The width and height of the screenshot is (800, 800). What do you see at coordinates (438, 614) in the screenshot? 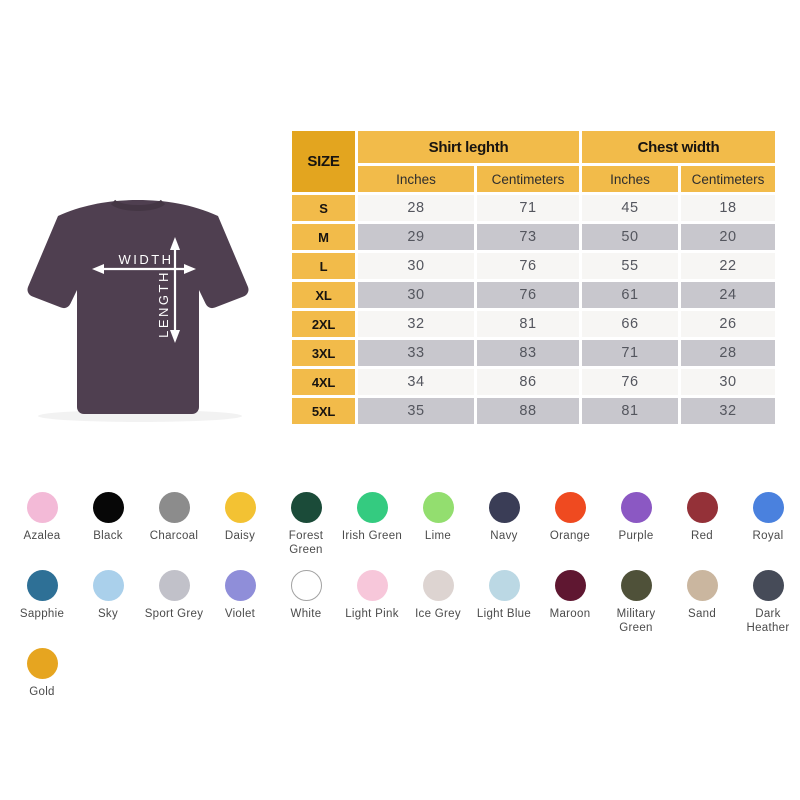
I see `color-label: Ice Grey` at bounding box center [438, 614].